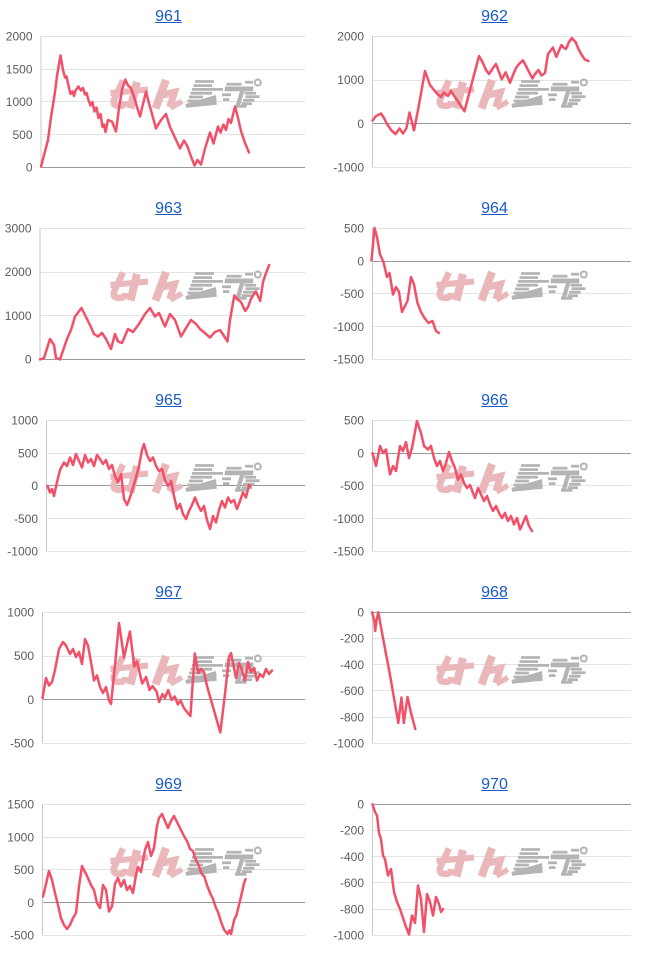  What do you see at coordinates (18, 229) in the screenshot?
I see `svg-text: 3000` at bounding box center [18, 229].